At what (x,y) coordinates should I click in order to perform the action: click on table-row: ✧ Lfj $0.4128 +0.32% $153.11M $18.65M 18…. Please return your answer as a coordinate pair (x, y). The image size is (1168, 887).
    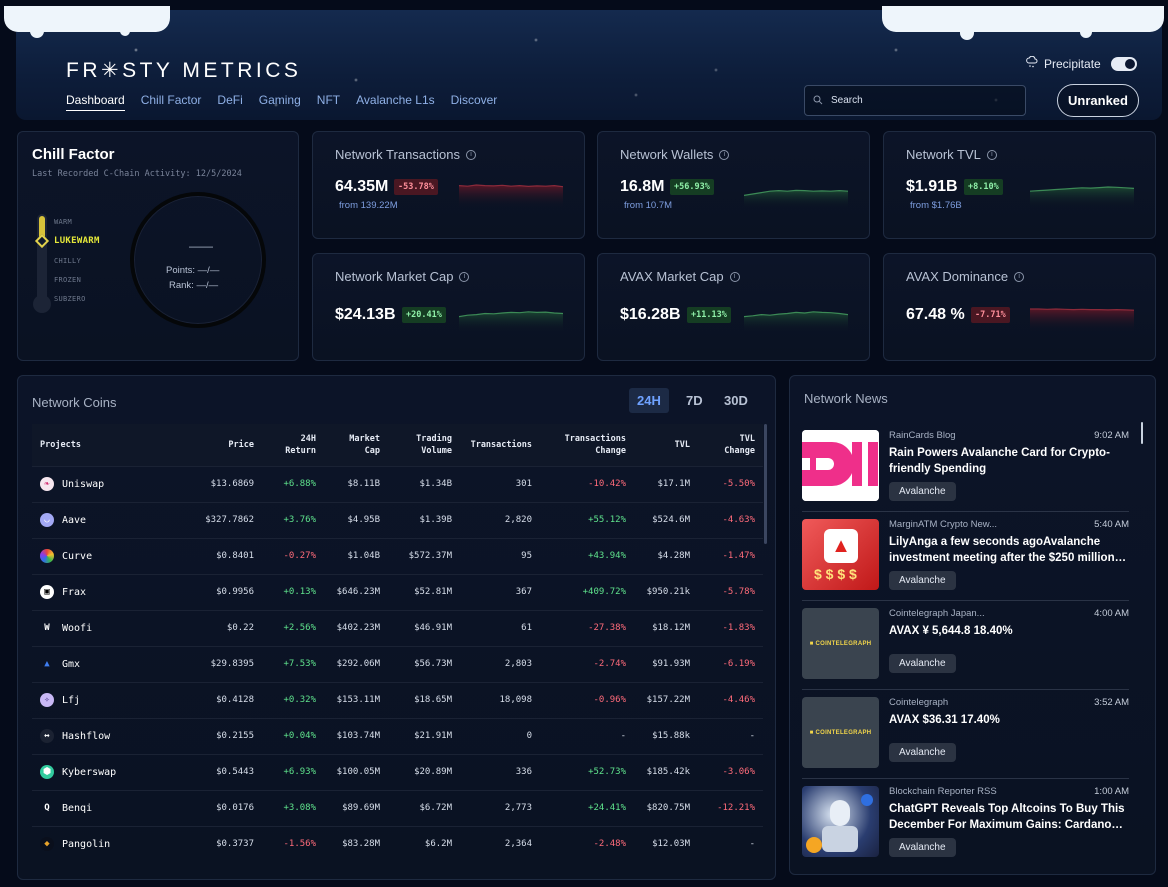
    Looking at the image, I should click on (397, 699).